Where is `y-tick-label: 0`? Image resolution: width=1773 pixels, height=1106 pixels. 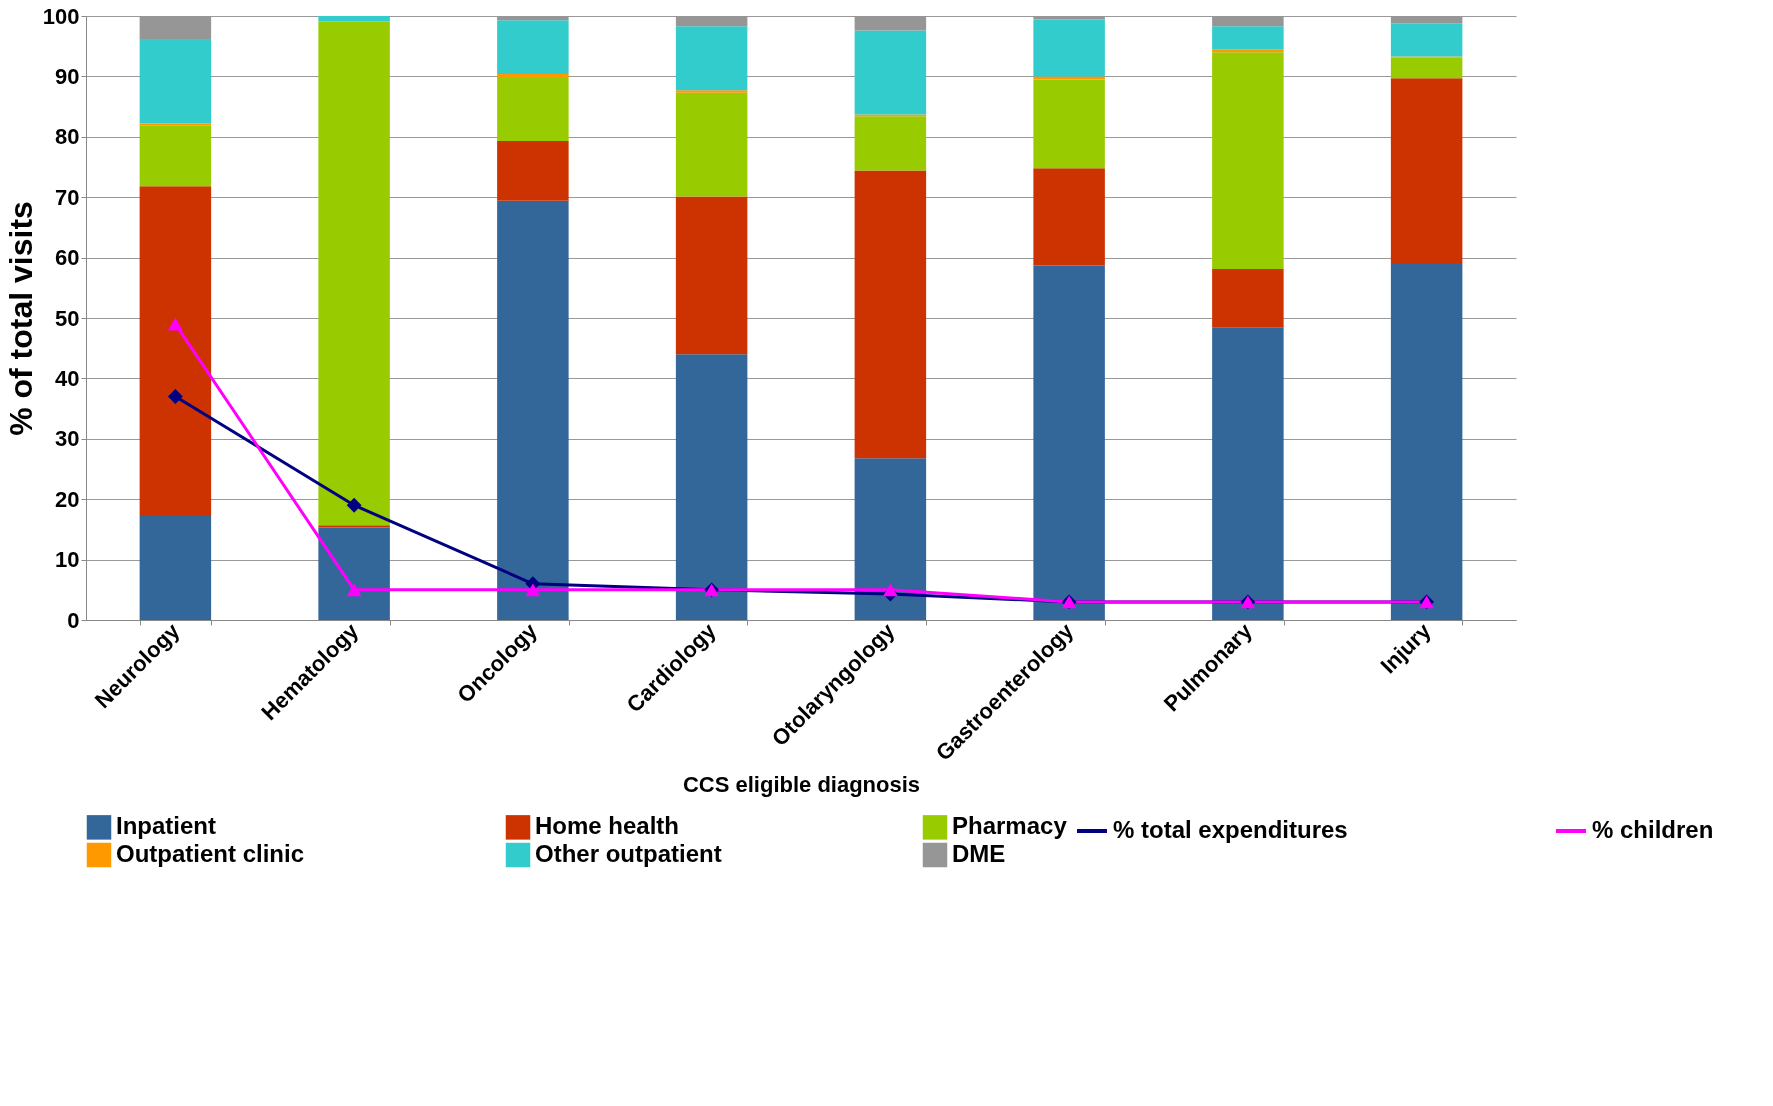 y-tick-label: 0 is located at coordinates (73, 620).